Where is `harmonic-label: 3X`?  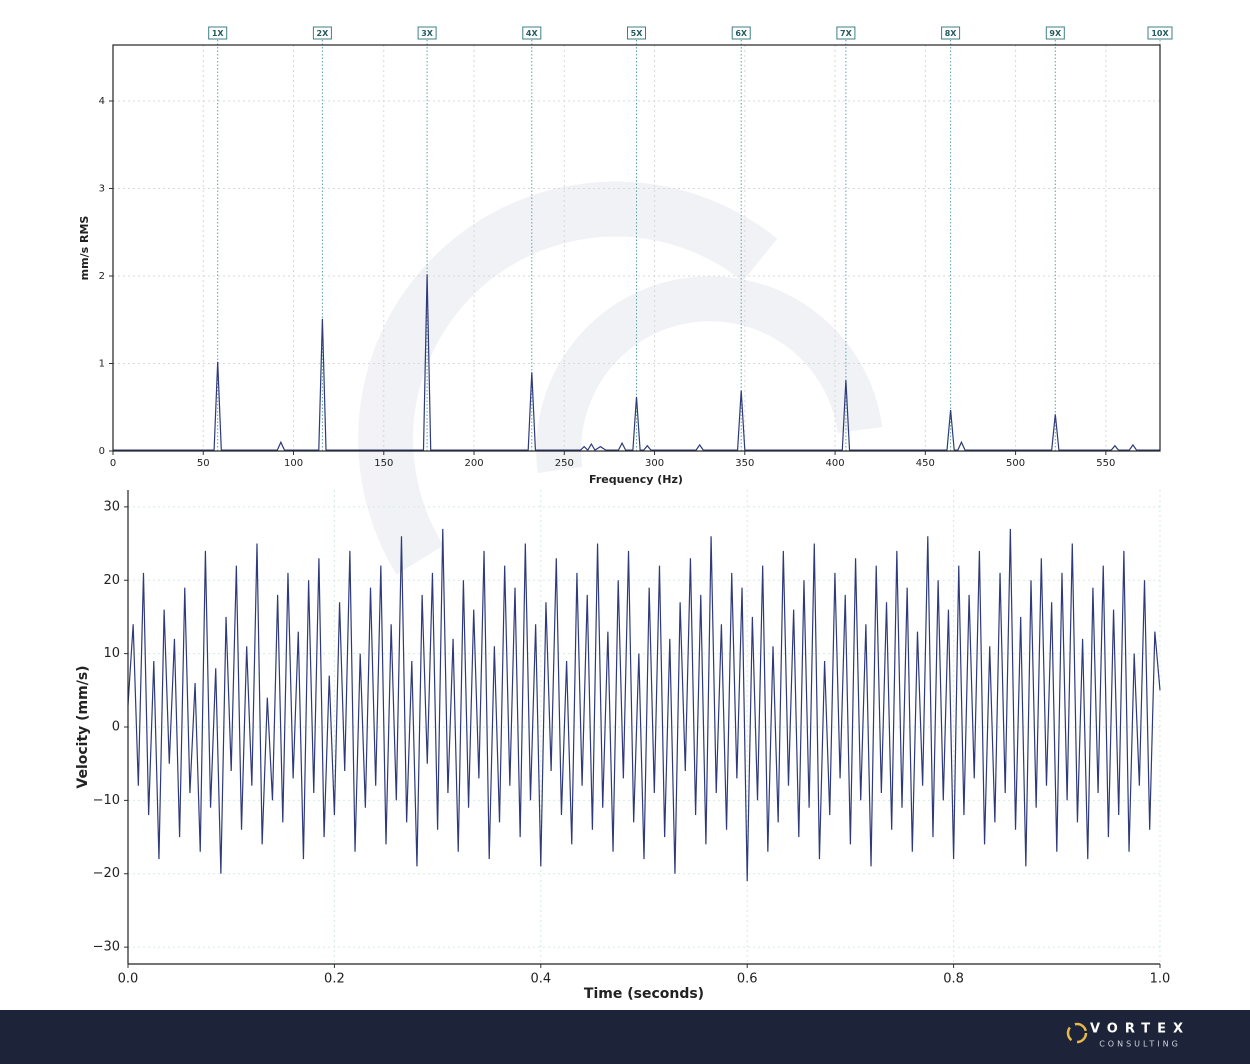 harmonic-label: 3X is located at coordinates (427, 33).